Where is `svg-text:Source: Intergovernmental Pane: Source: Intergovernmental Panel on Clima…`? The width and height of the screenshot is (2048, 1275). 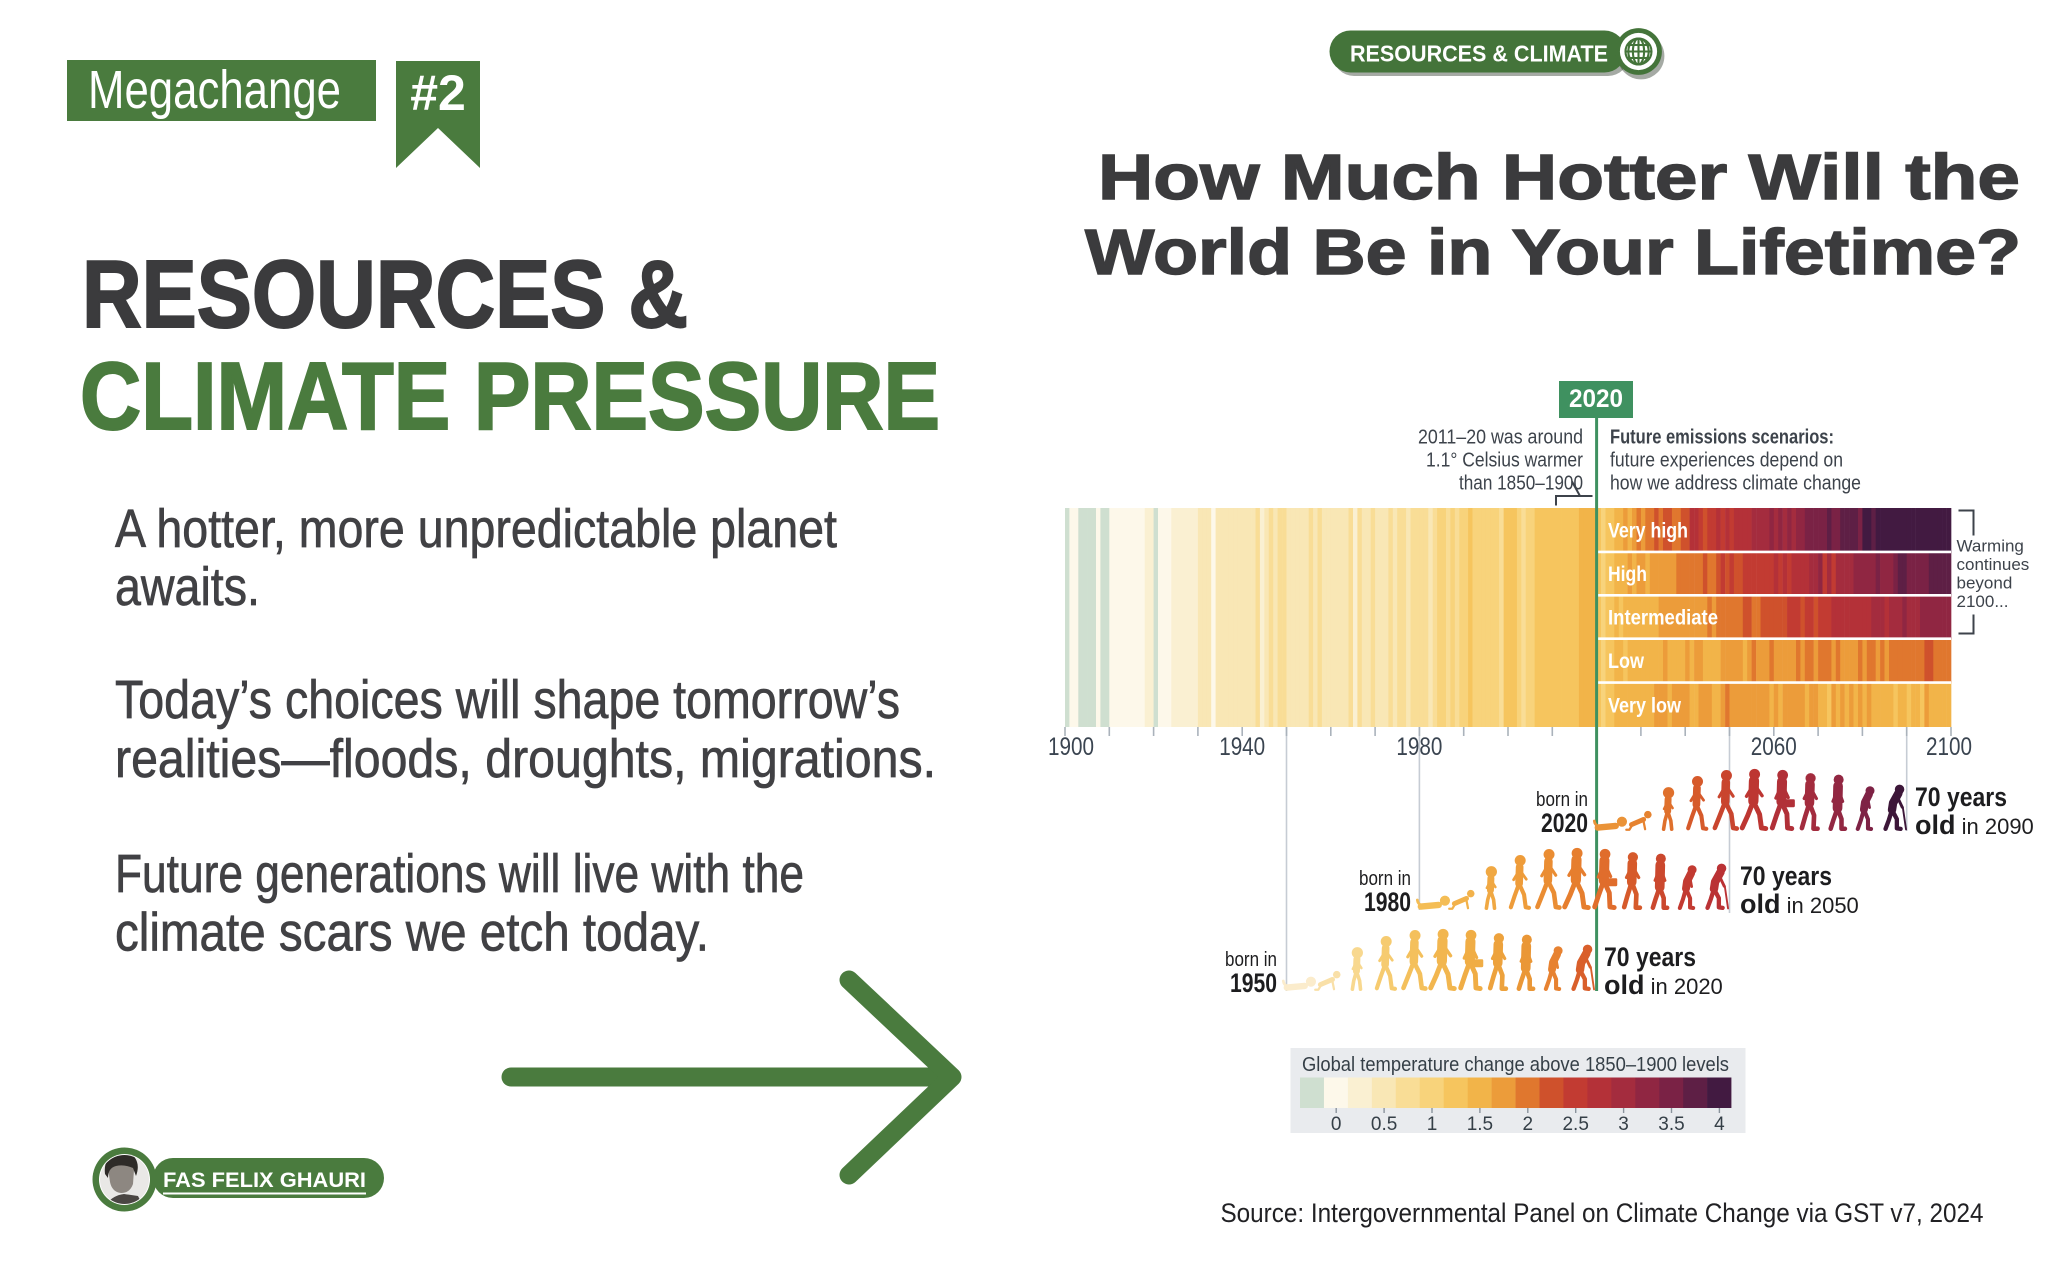 svg-text:Source: Intergovernmental Pane: Source: Intergovernmental Panel on Clima… is located at coordinates (1602, 1213).